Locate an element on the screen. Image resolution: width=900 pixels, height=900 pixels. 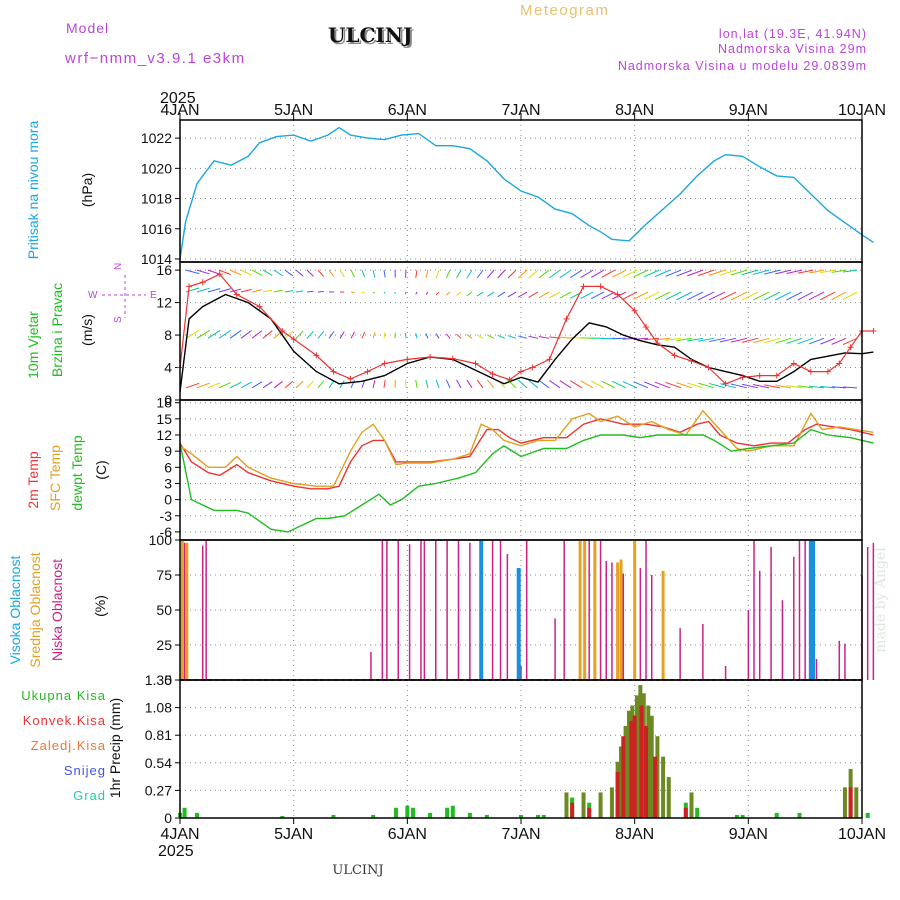
bar-mid_cloud is located at coordinates (595, 610).